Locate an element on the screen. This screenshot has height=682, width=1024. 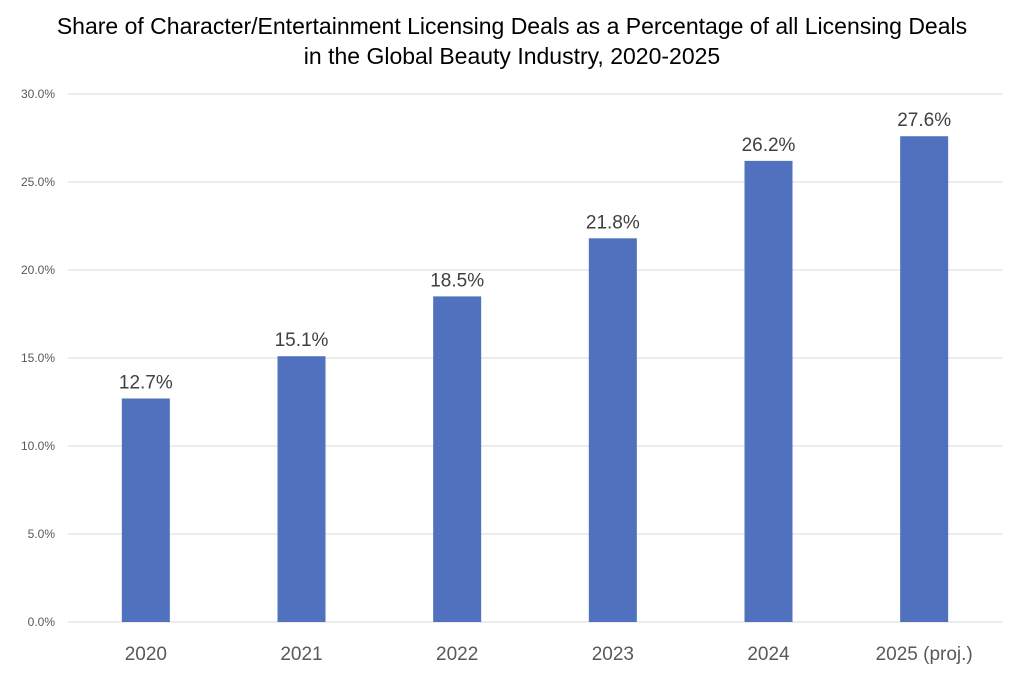
x-tick-label: 2025 (proj.) is located at coordinates (924, 654).